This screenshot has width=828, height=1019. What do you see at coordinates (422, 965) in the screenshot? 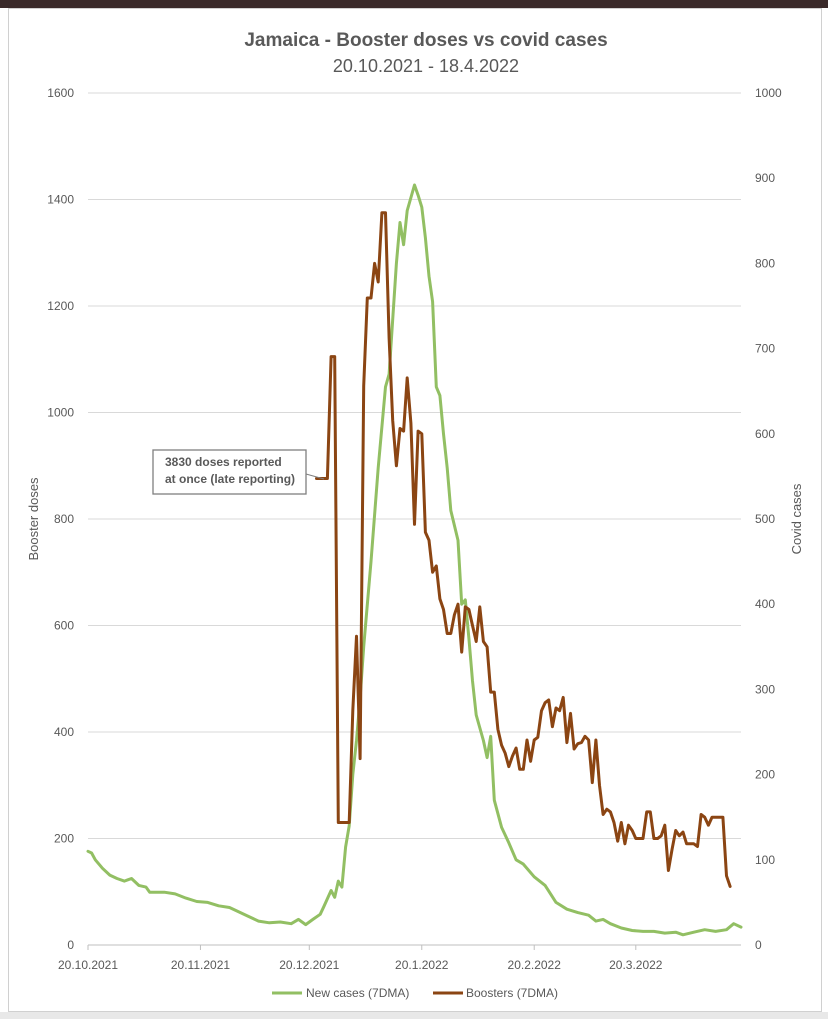
I see `x-tick-label: 20.1.2022` at bounding box center [422, 965].